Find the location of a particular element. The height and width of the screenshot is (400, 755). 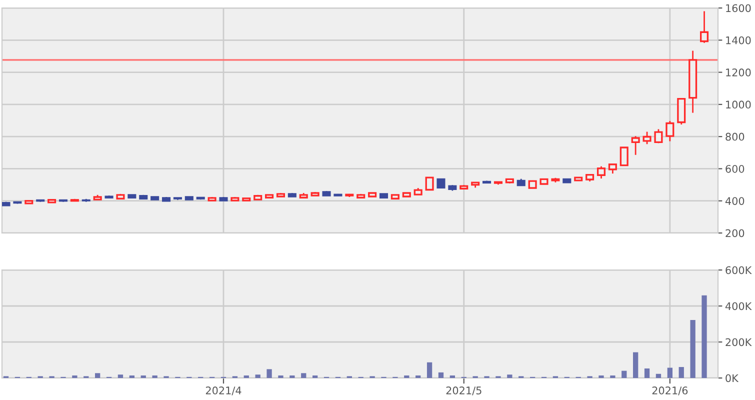

y-tick-label: 1000 is located at coordinates (738, 104).